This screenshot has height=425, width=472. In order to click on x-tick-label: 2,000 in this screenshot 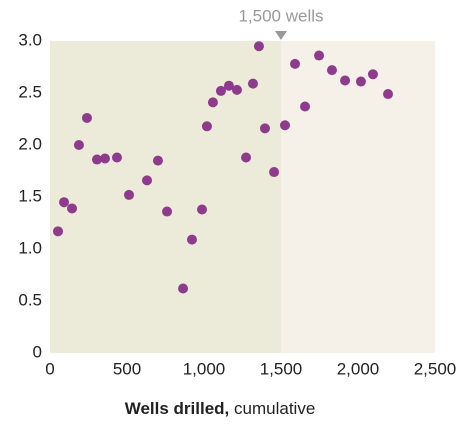, I will do `click(358, 368)`.